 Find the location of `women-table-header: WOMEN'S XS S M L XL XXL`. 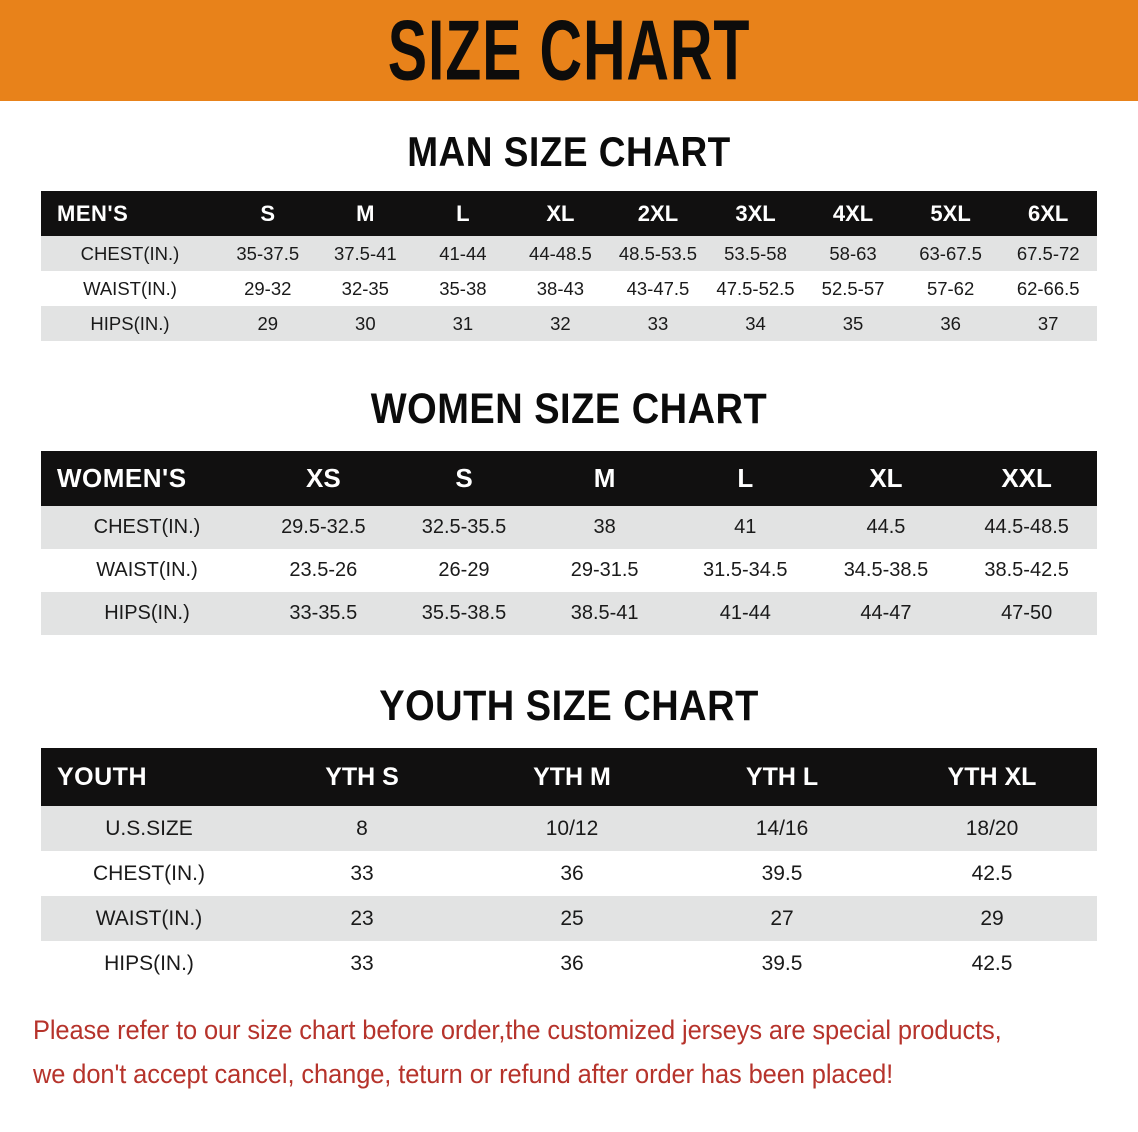

women-table-header: WOMEN'S XS S M L XL XXL is located at coordinates (569, 478).